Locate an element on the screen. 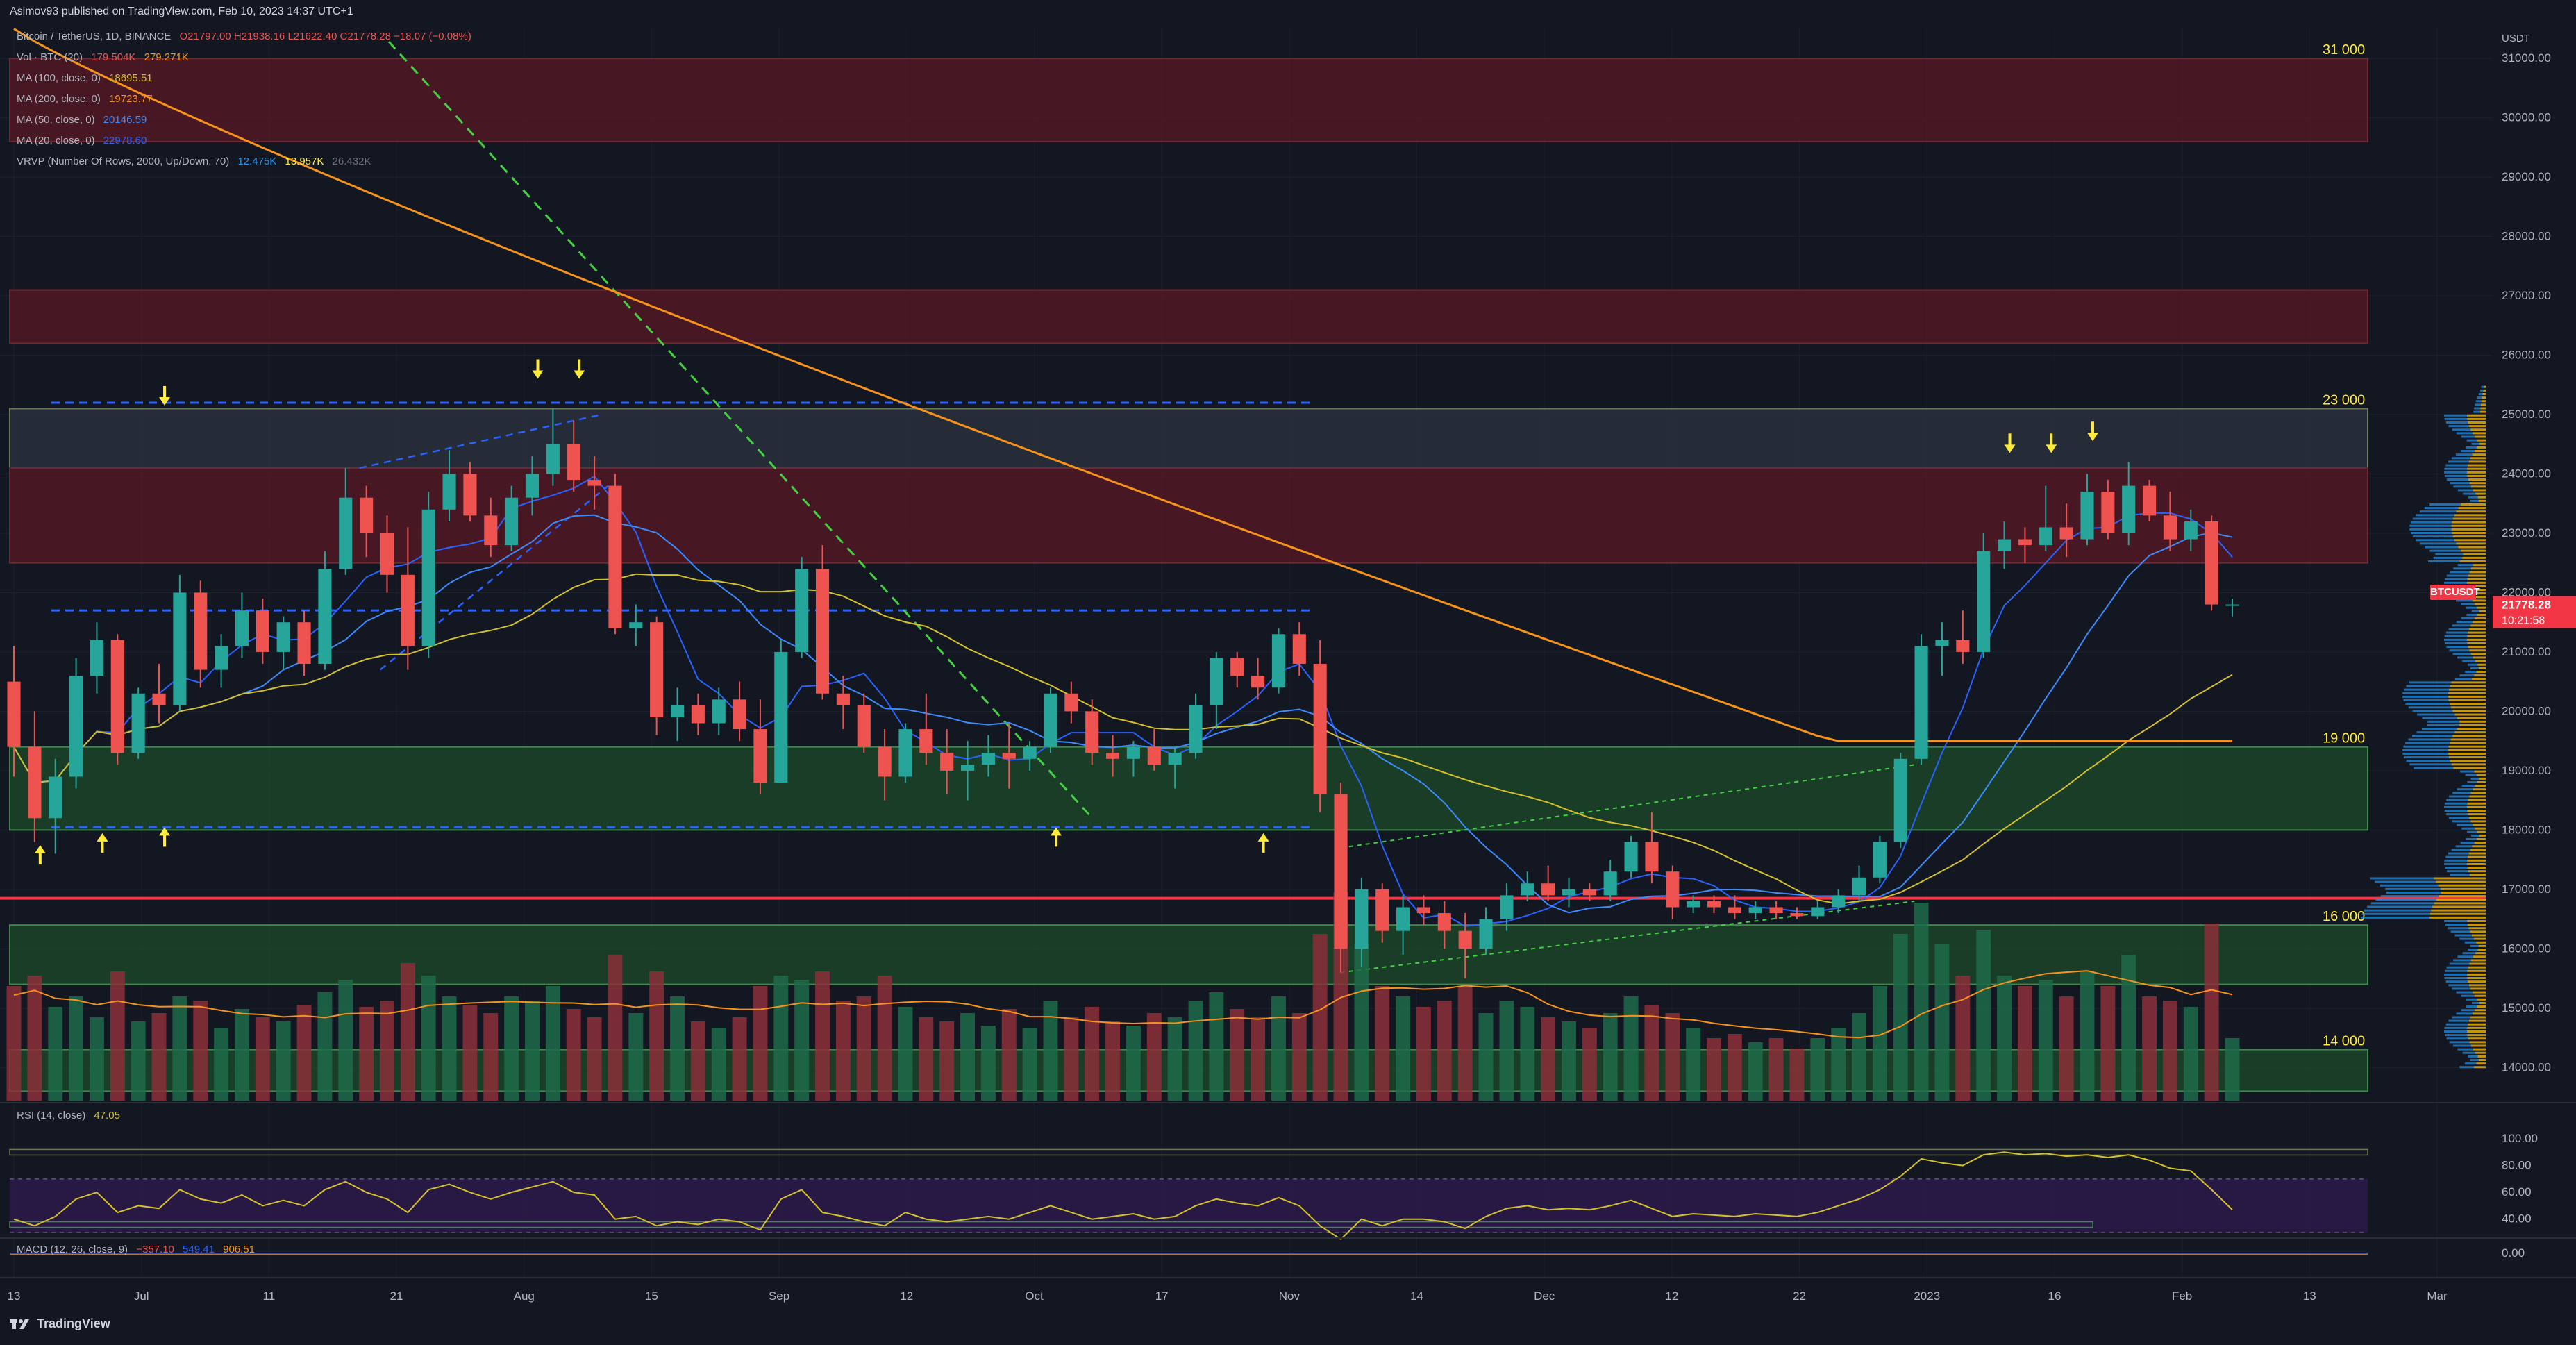  price-axis-tick: 29000.00 is located at coordinates (2526, 176).